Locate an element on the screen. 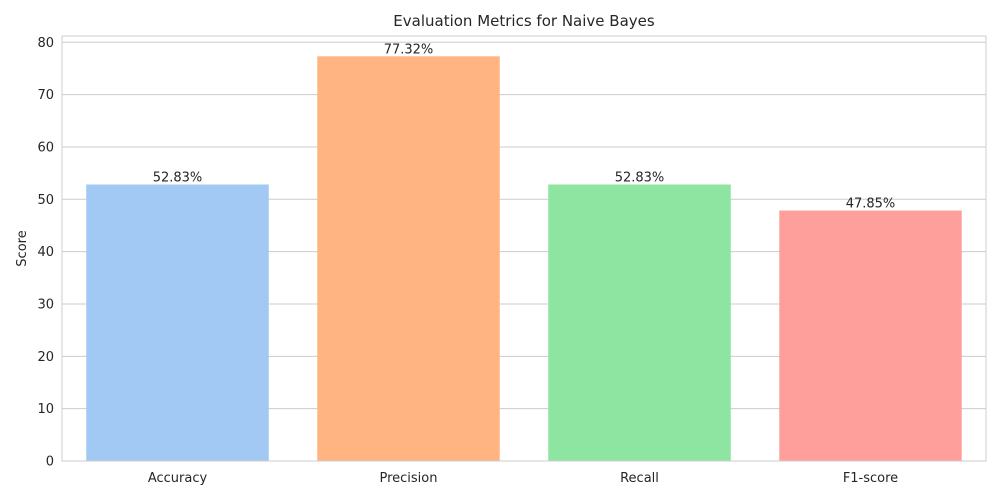 The height and width of the screenshot is (500, 1000). y-tick-label: 80 is located at coordinates (45, 43).